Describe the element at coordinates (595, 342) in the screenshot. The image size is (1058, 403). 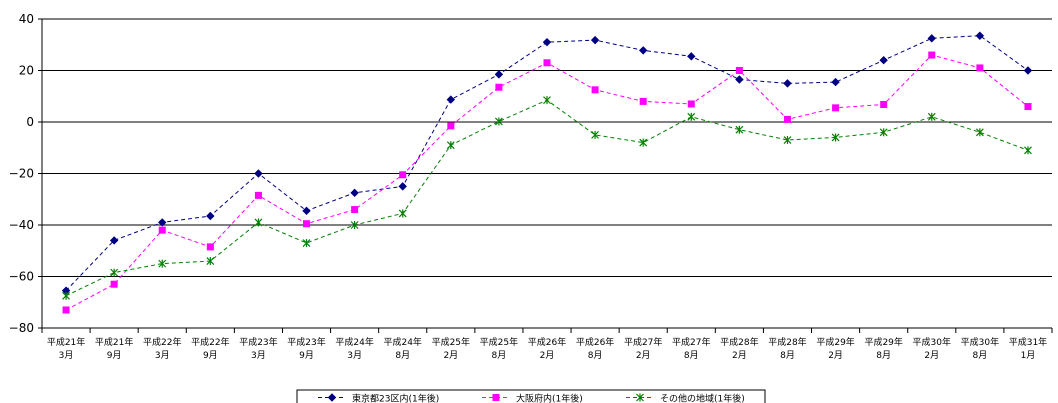
I see `x-tick-label: 平成26年` at that location.